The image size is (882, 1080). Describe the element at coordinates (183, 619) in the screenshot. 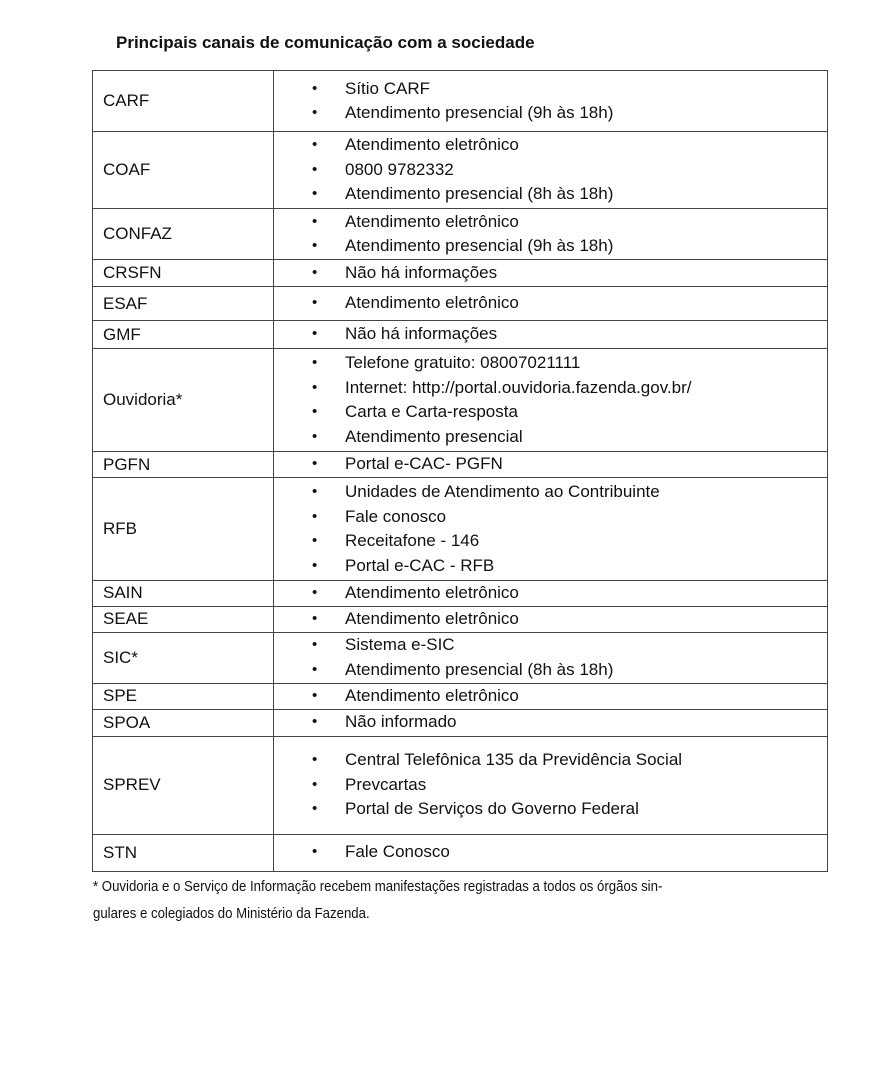

I see `org-cell: SEAE` at that location.